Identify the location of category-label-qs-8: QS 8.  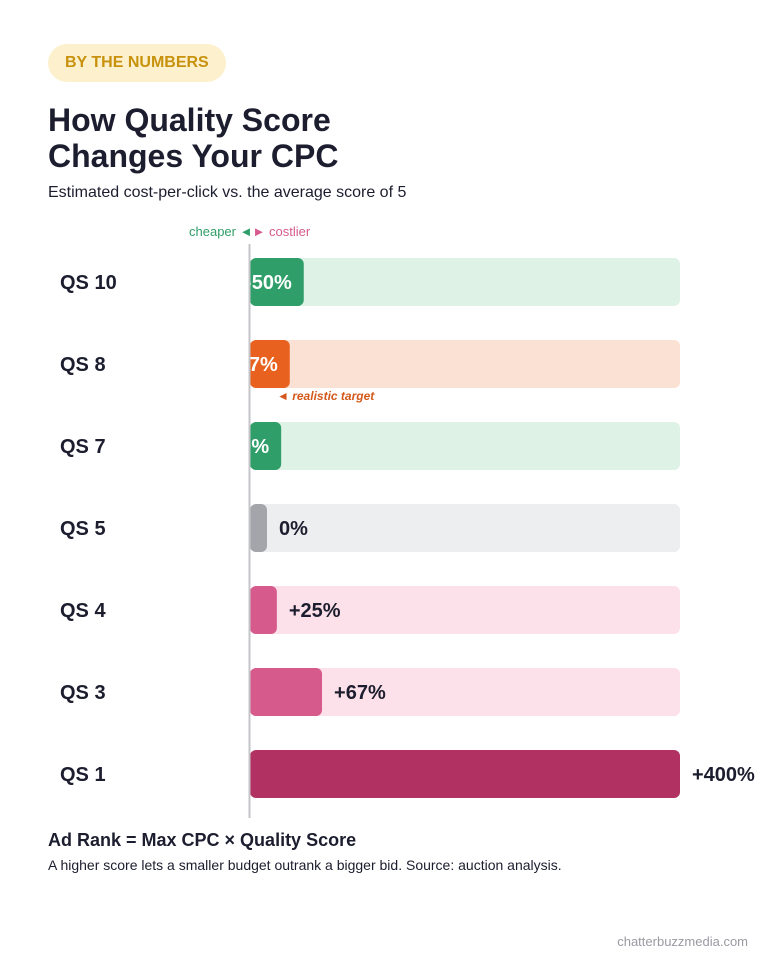
(83, 365).